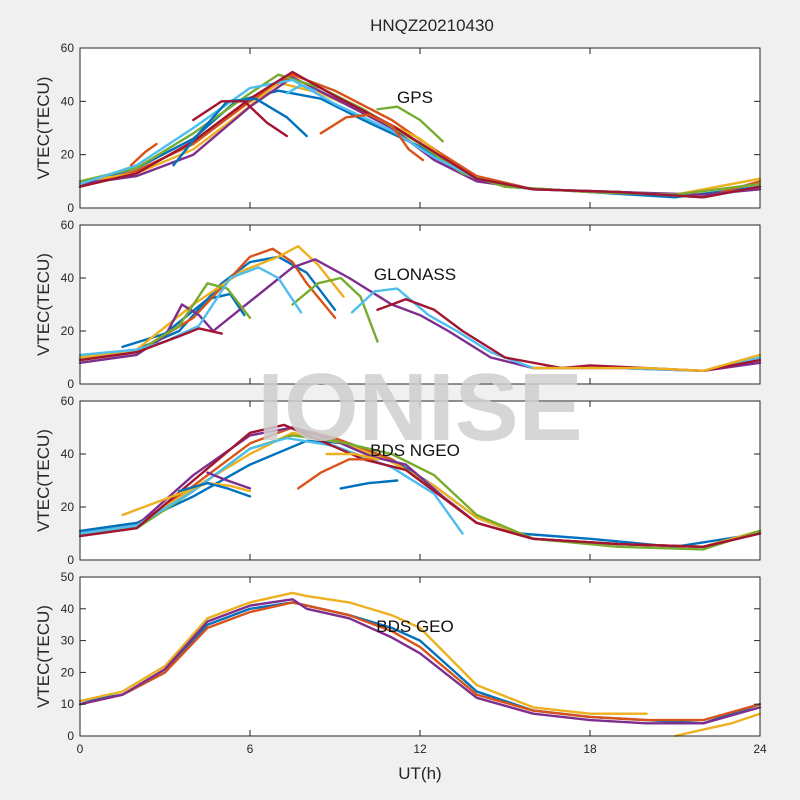 The image size is (800, 800). What do you see at coordinates (415, 97) in the screenshot?
I see `panel-label: GPS` at bounding box center [415, 97].